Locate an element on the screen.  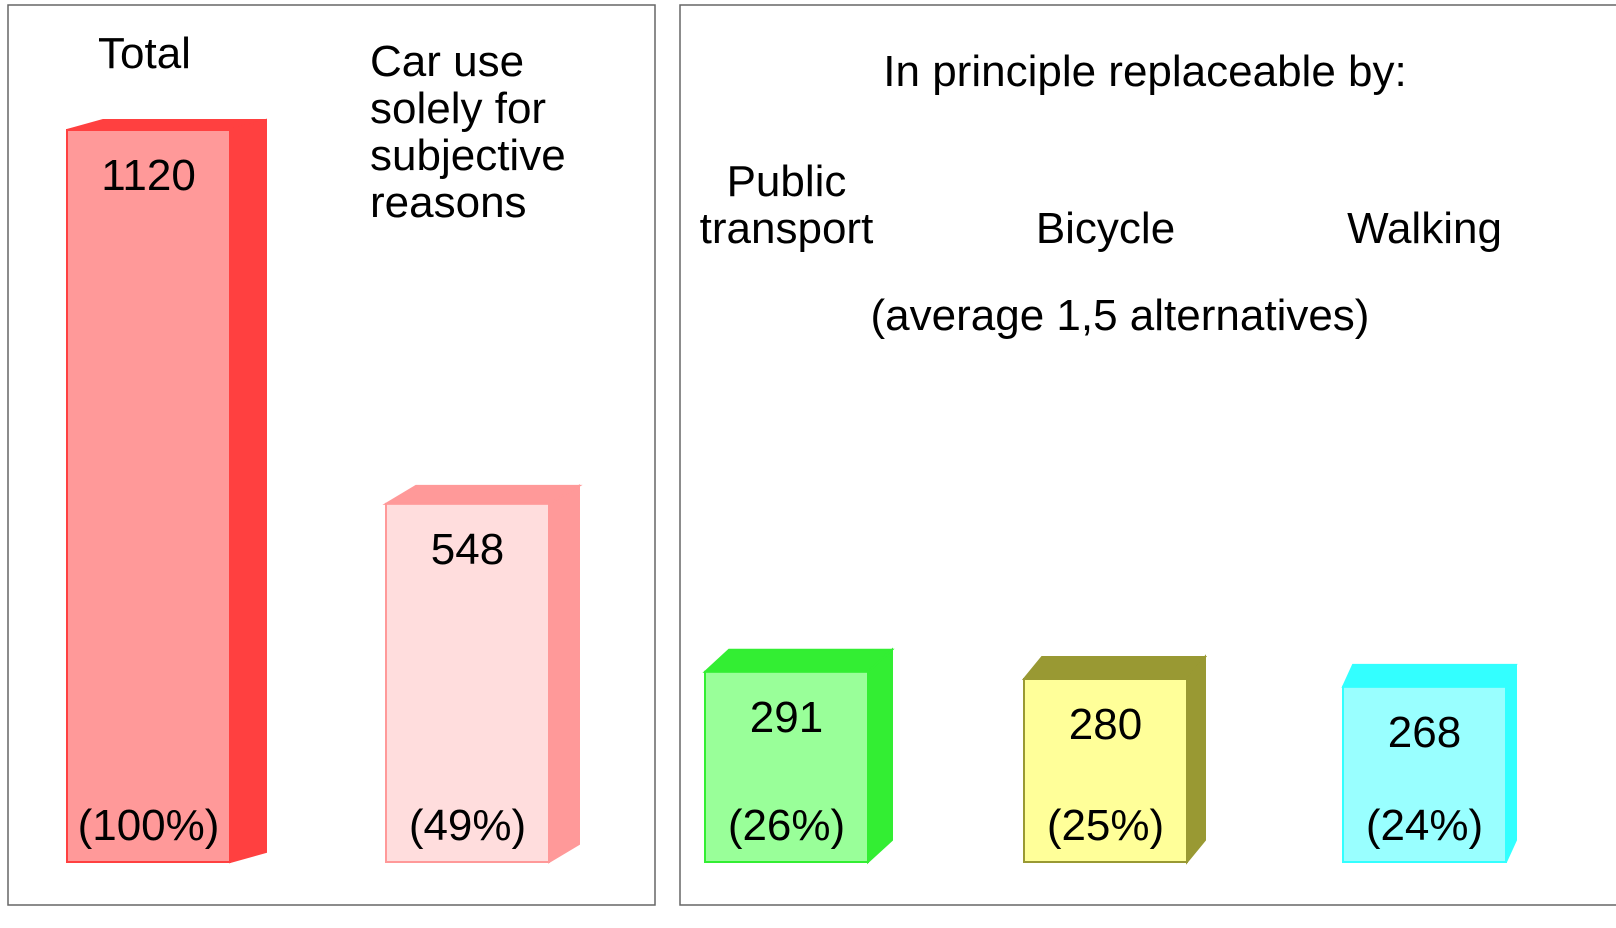
value-label: 268 is located at coordinates (1424, 732).